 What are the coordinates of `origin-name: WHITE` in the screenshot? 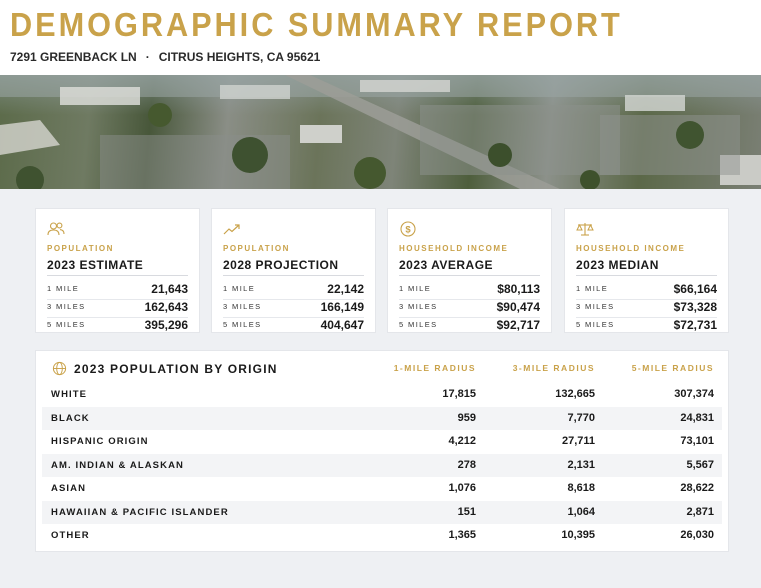 It's located at (69, 394).